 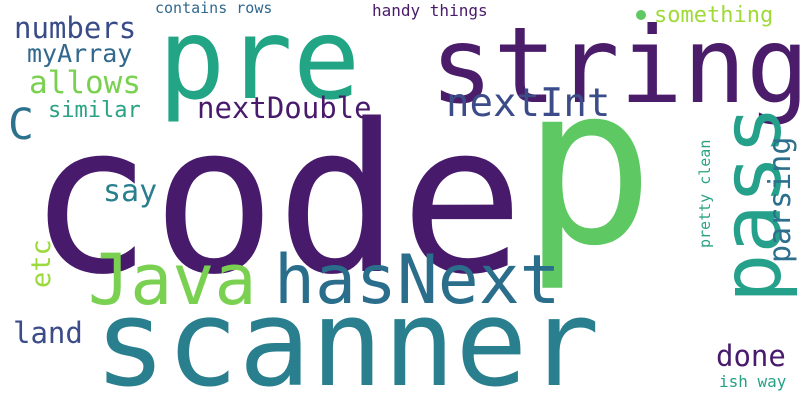 What do you see at coordinates (214, 8) in the screenshot?
I see `word-contains-rows: contains rows` at bounding box center [214, 8].